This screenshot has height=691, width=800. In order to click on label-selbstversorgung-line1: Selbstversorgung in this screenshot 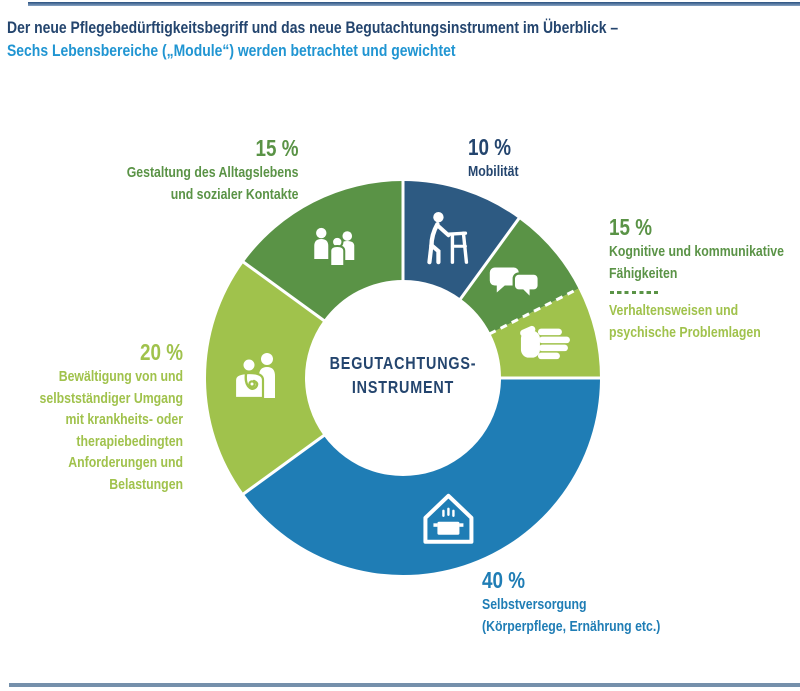, I will do `click(534, 604)`.